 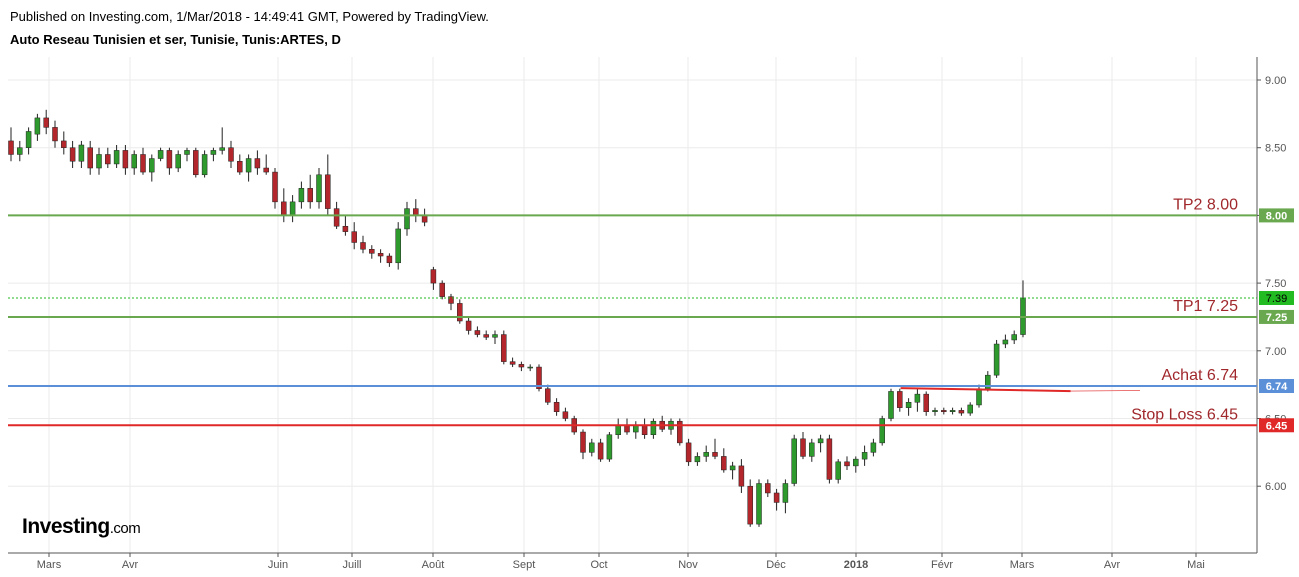 I want to click on level-tag-text: 8.00, so click(x=1276, y=216).